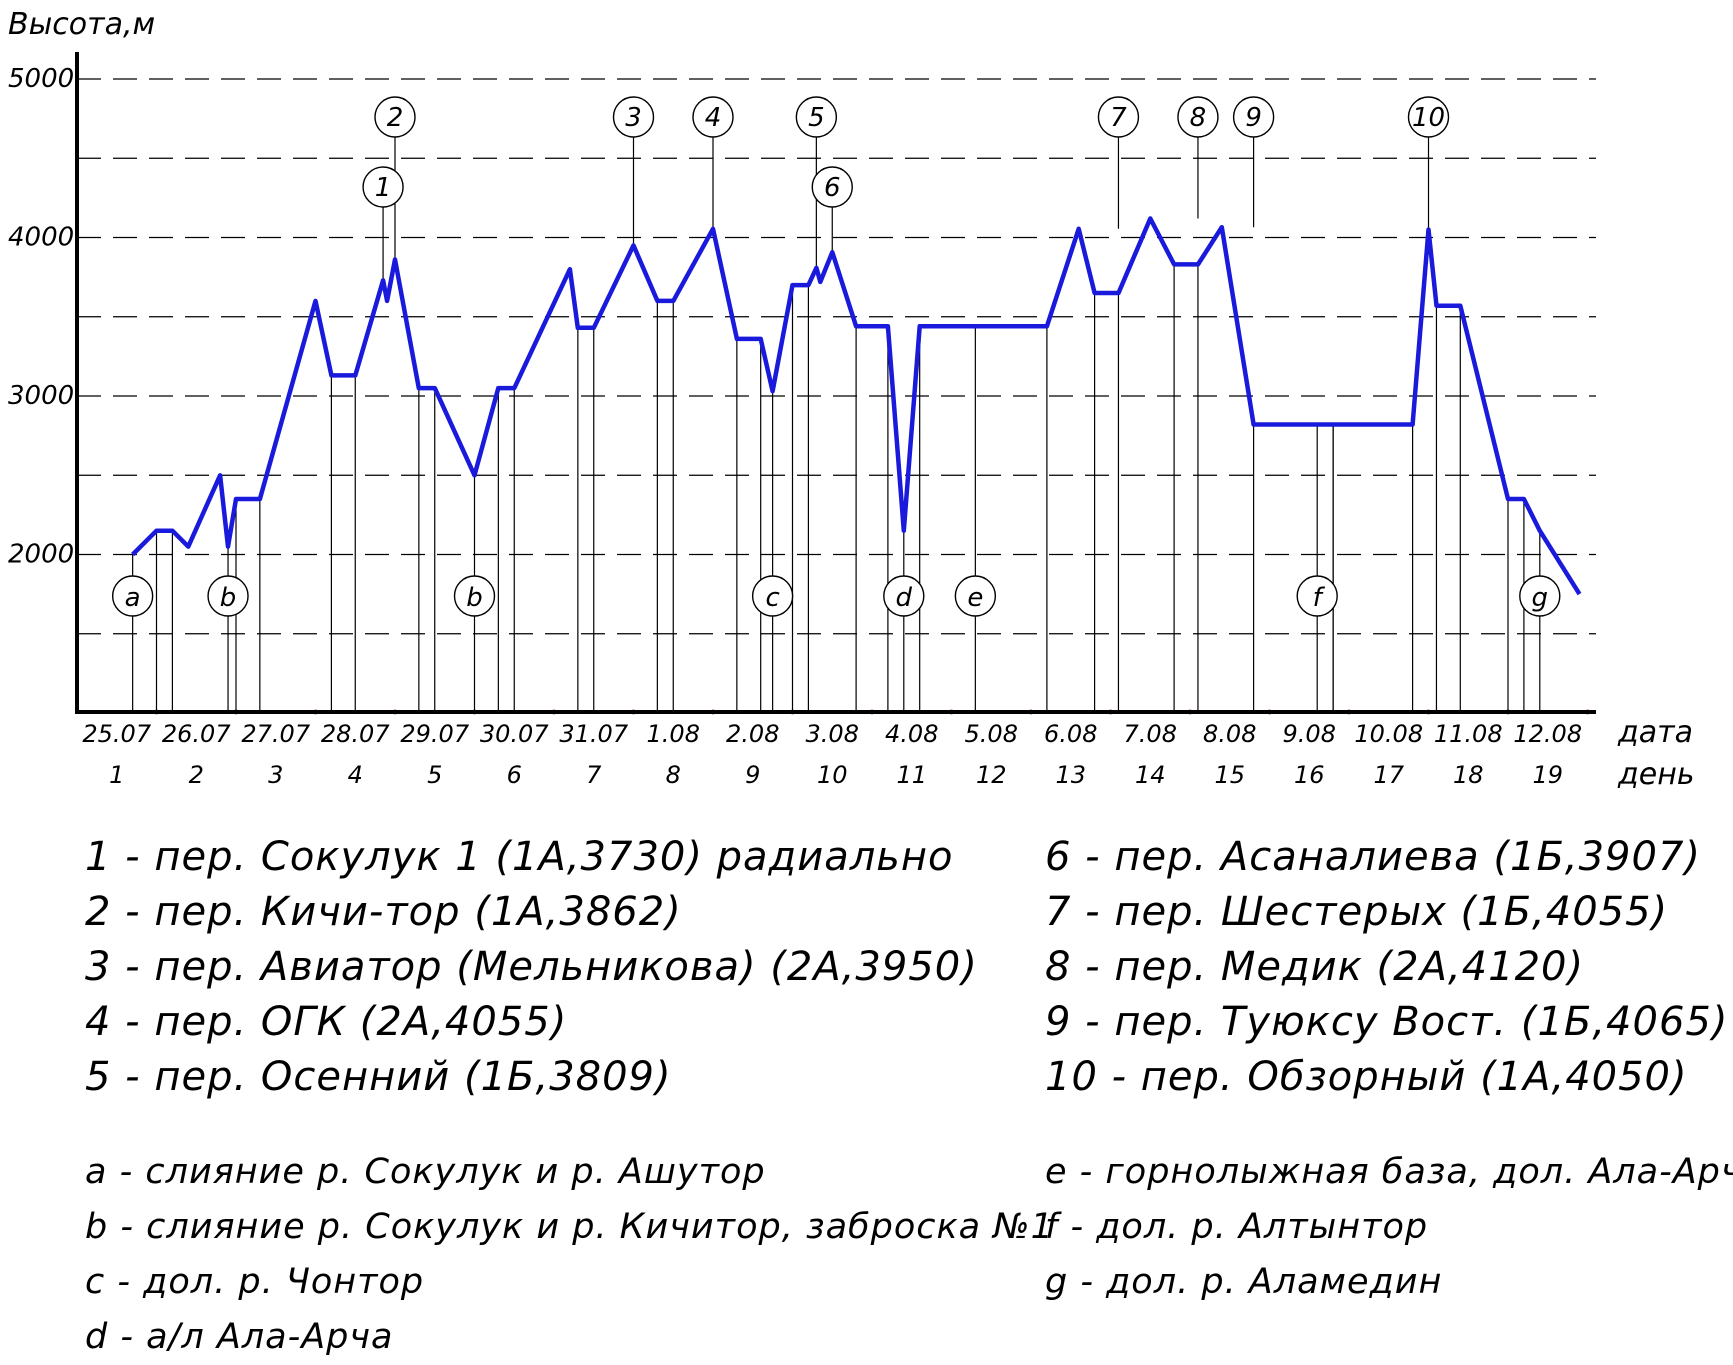  I want to click on x-axis-label-date: дата, so click(1655, 732).